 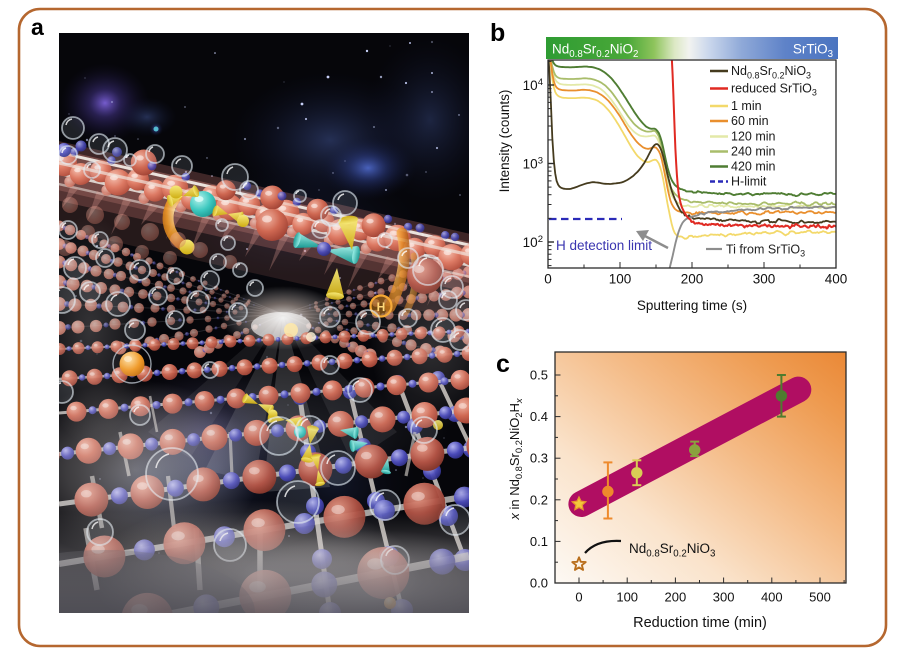 What do you see at coordinates (700, 623) in the screenshot?
I see `svg-text: Reduction time (min)` at bounding box center [700, 623].